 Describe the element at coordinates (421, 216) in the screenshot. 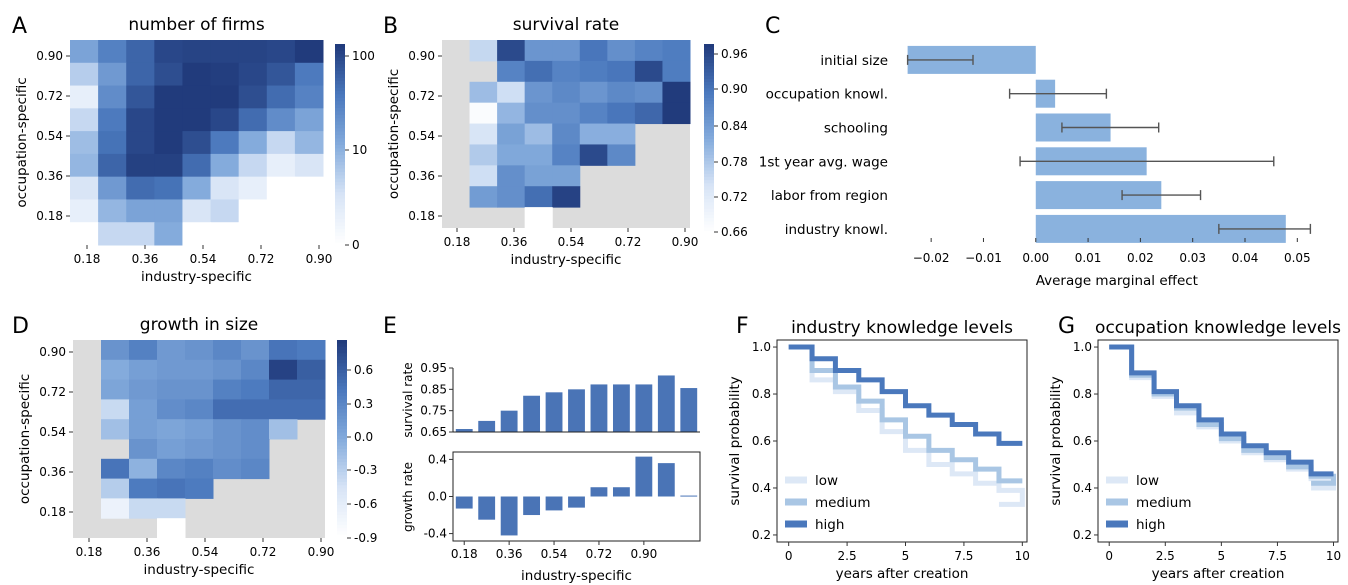

I see `y-tick-label: 0.18` at that location.